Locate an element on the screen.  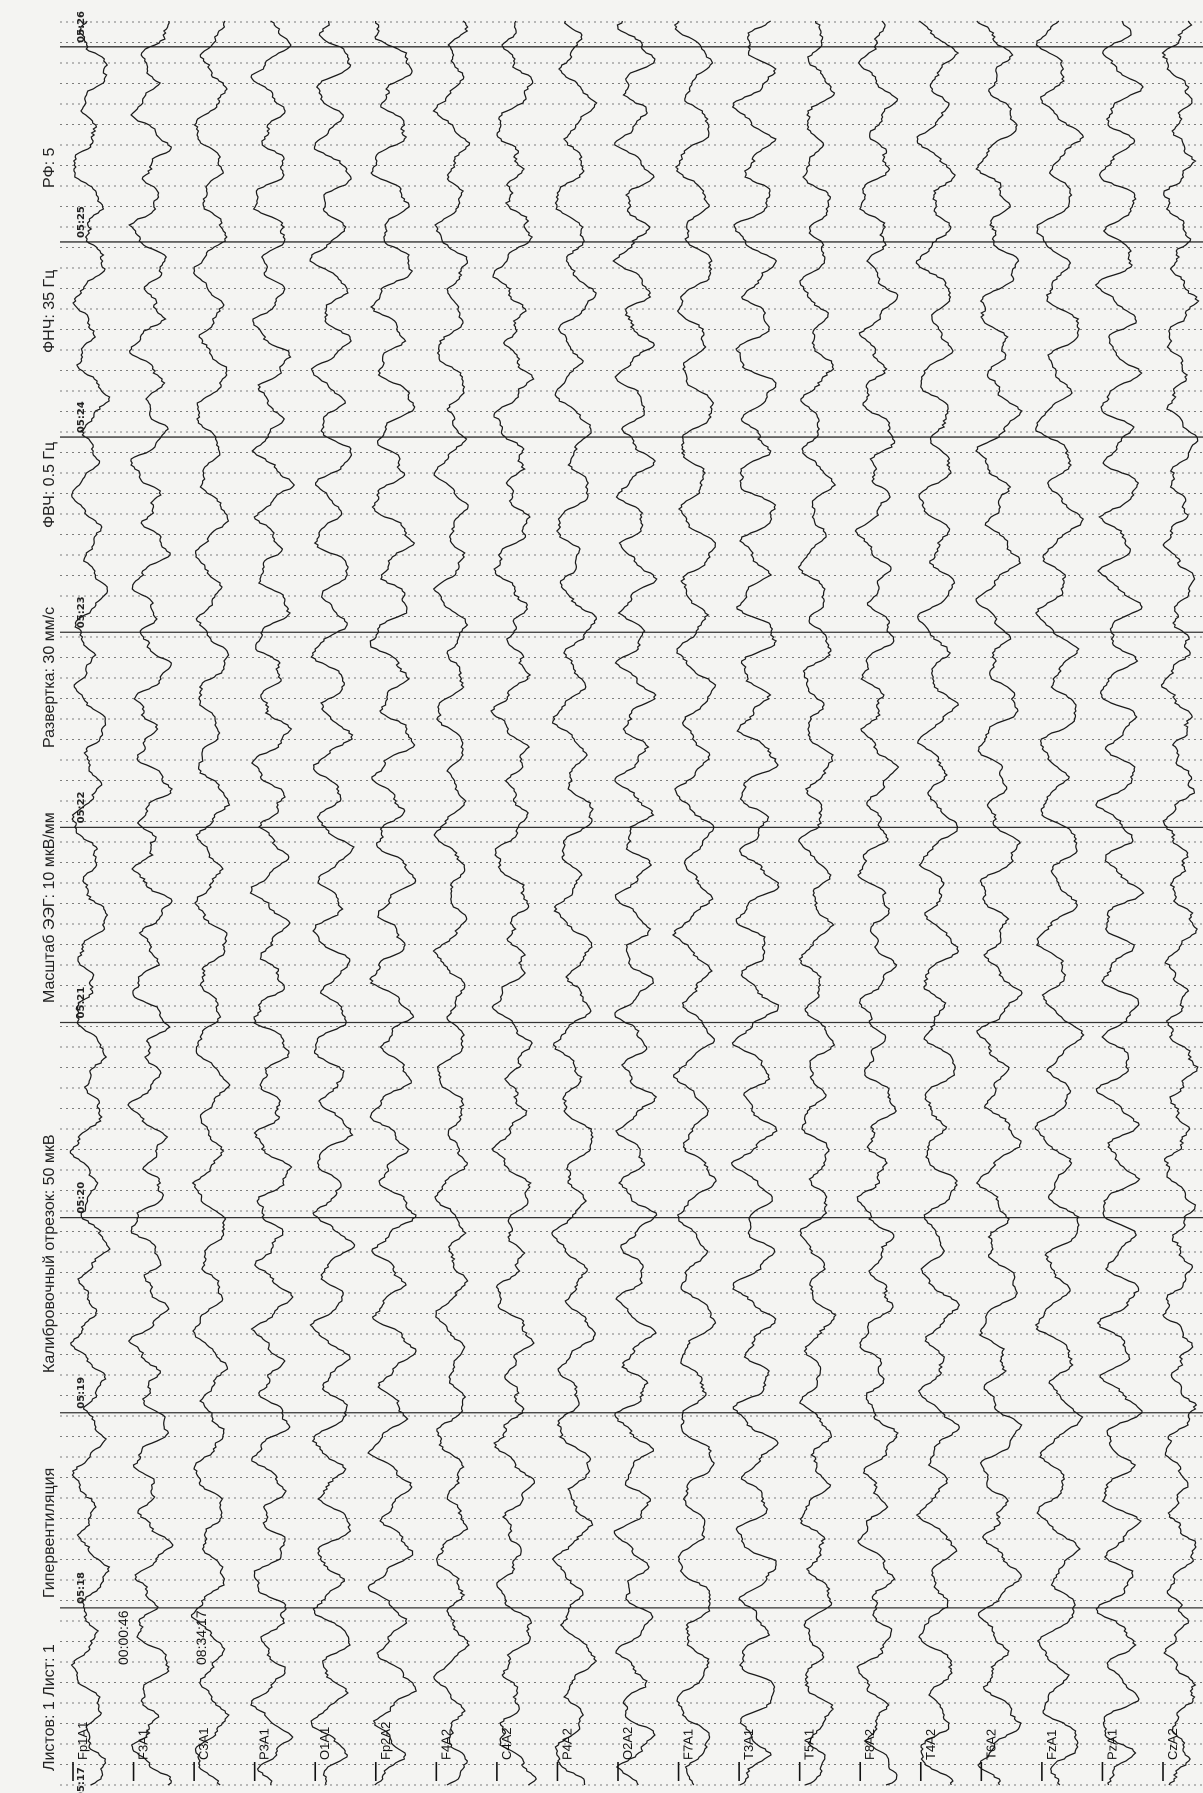
time-tick-label: 05:17 is located at coordinates (81, 1780).